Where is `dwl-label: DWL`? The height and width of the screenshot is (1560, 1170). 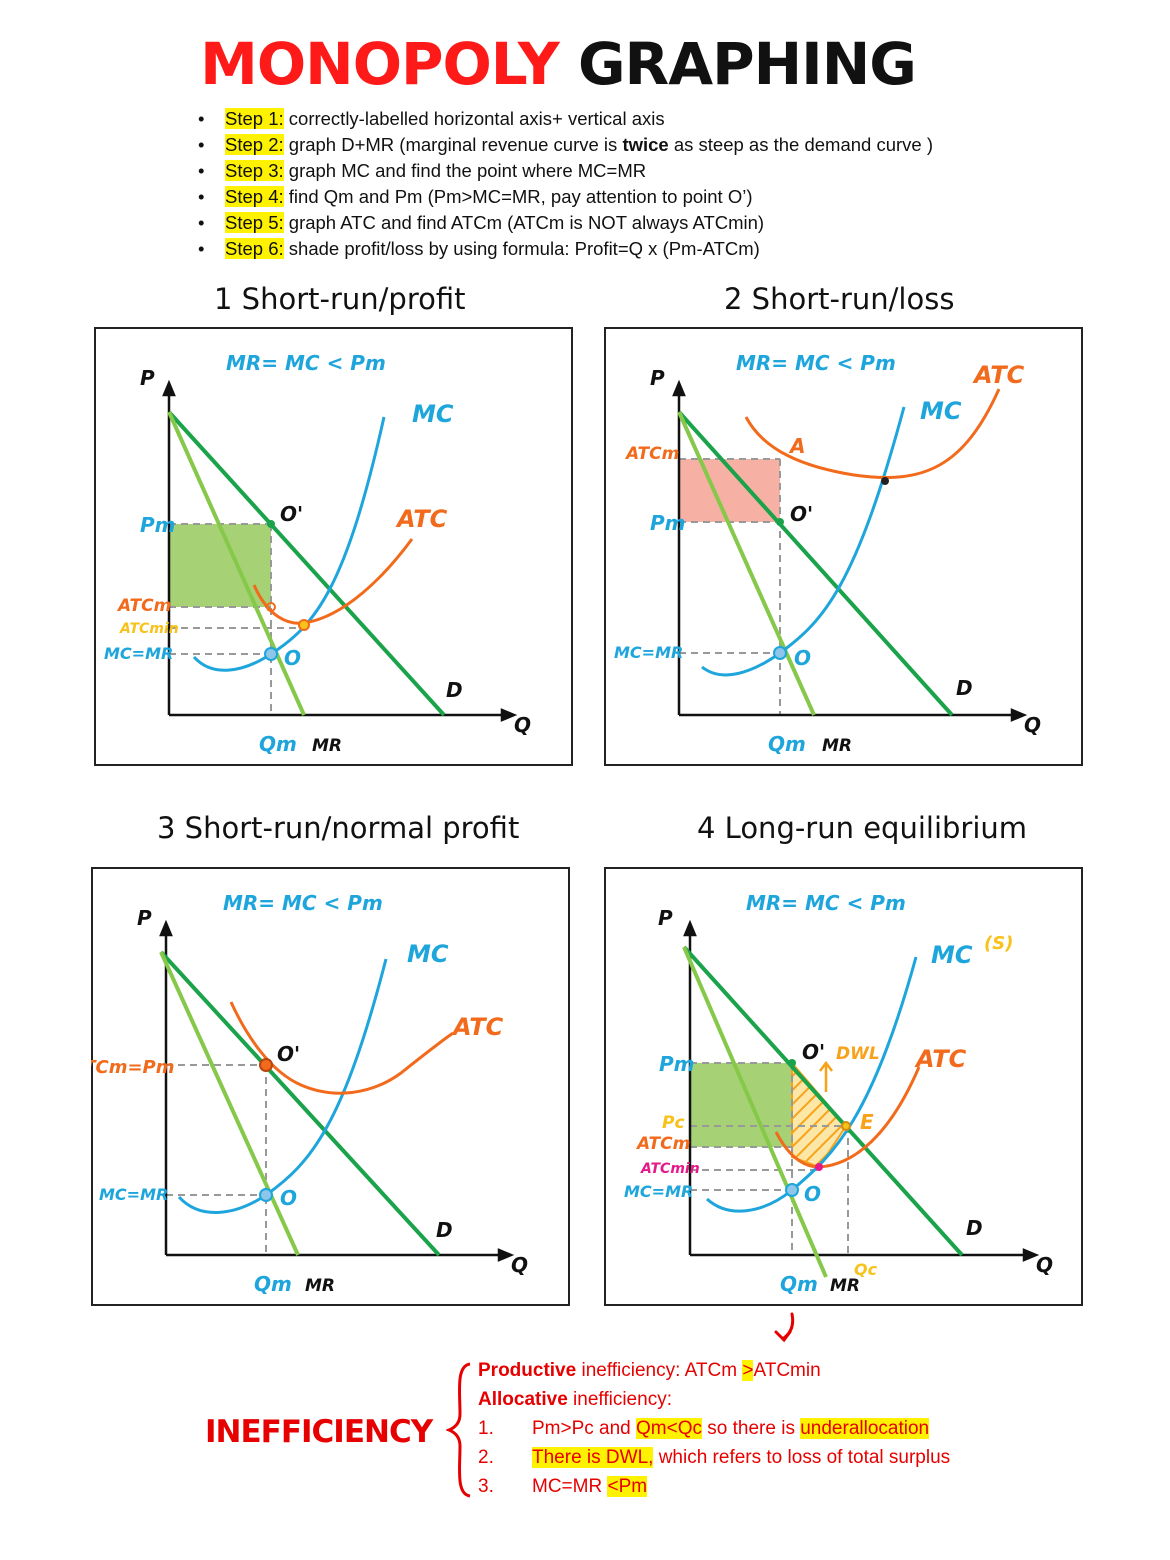
dwl-label: DWL is located at coordinates (858, 1054).